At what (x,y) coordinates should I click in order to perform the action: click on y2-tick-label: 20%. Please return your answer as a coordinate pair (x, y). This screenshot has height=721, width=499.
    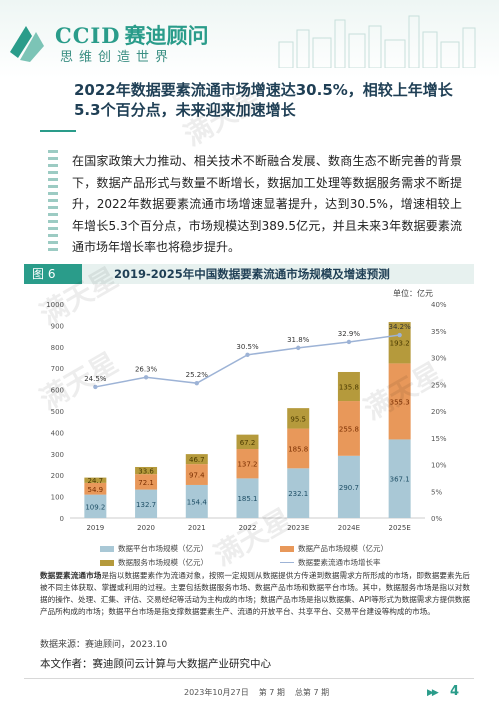
    Looking at the image, I should click on (439, 412).